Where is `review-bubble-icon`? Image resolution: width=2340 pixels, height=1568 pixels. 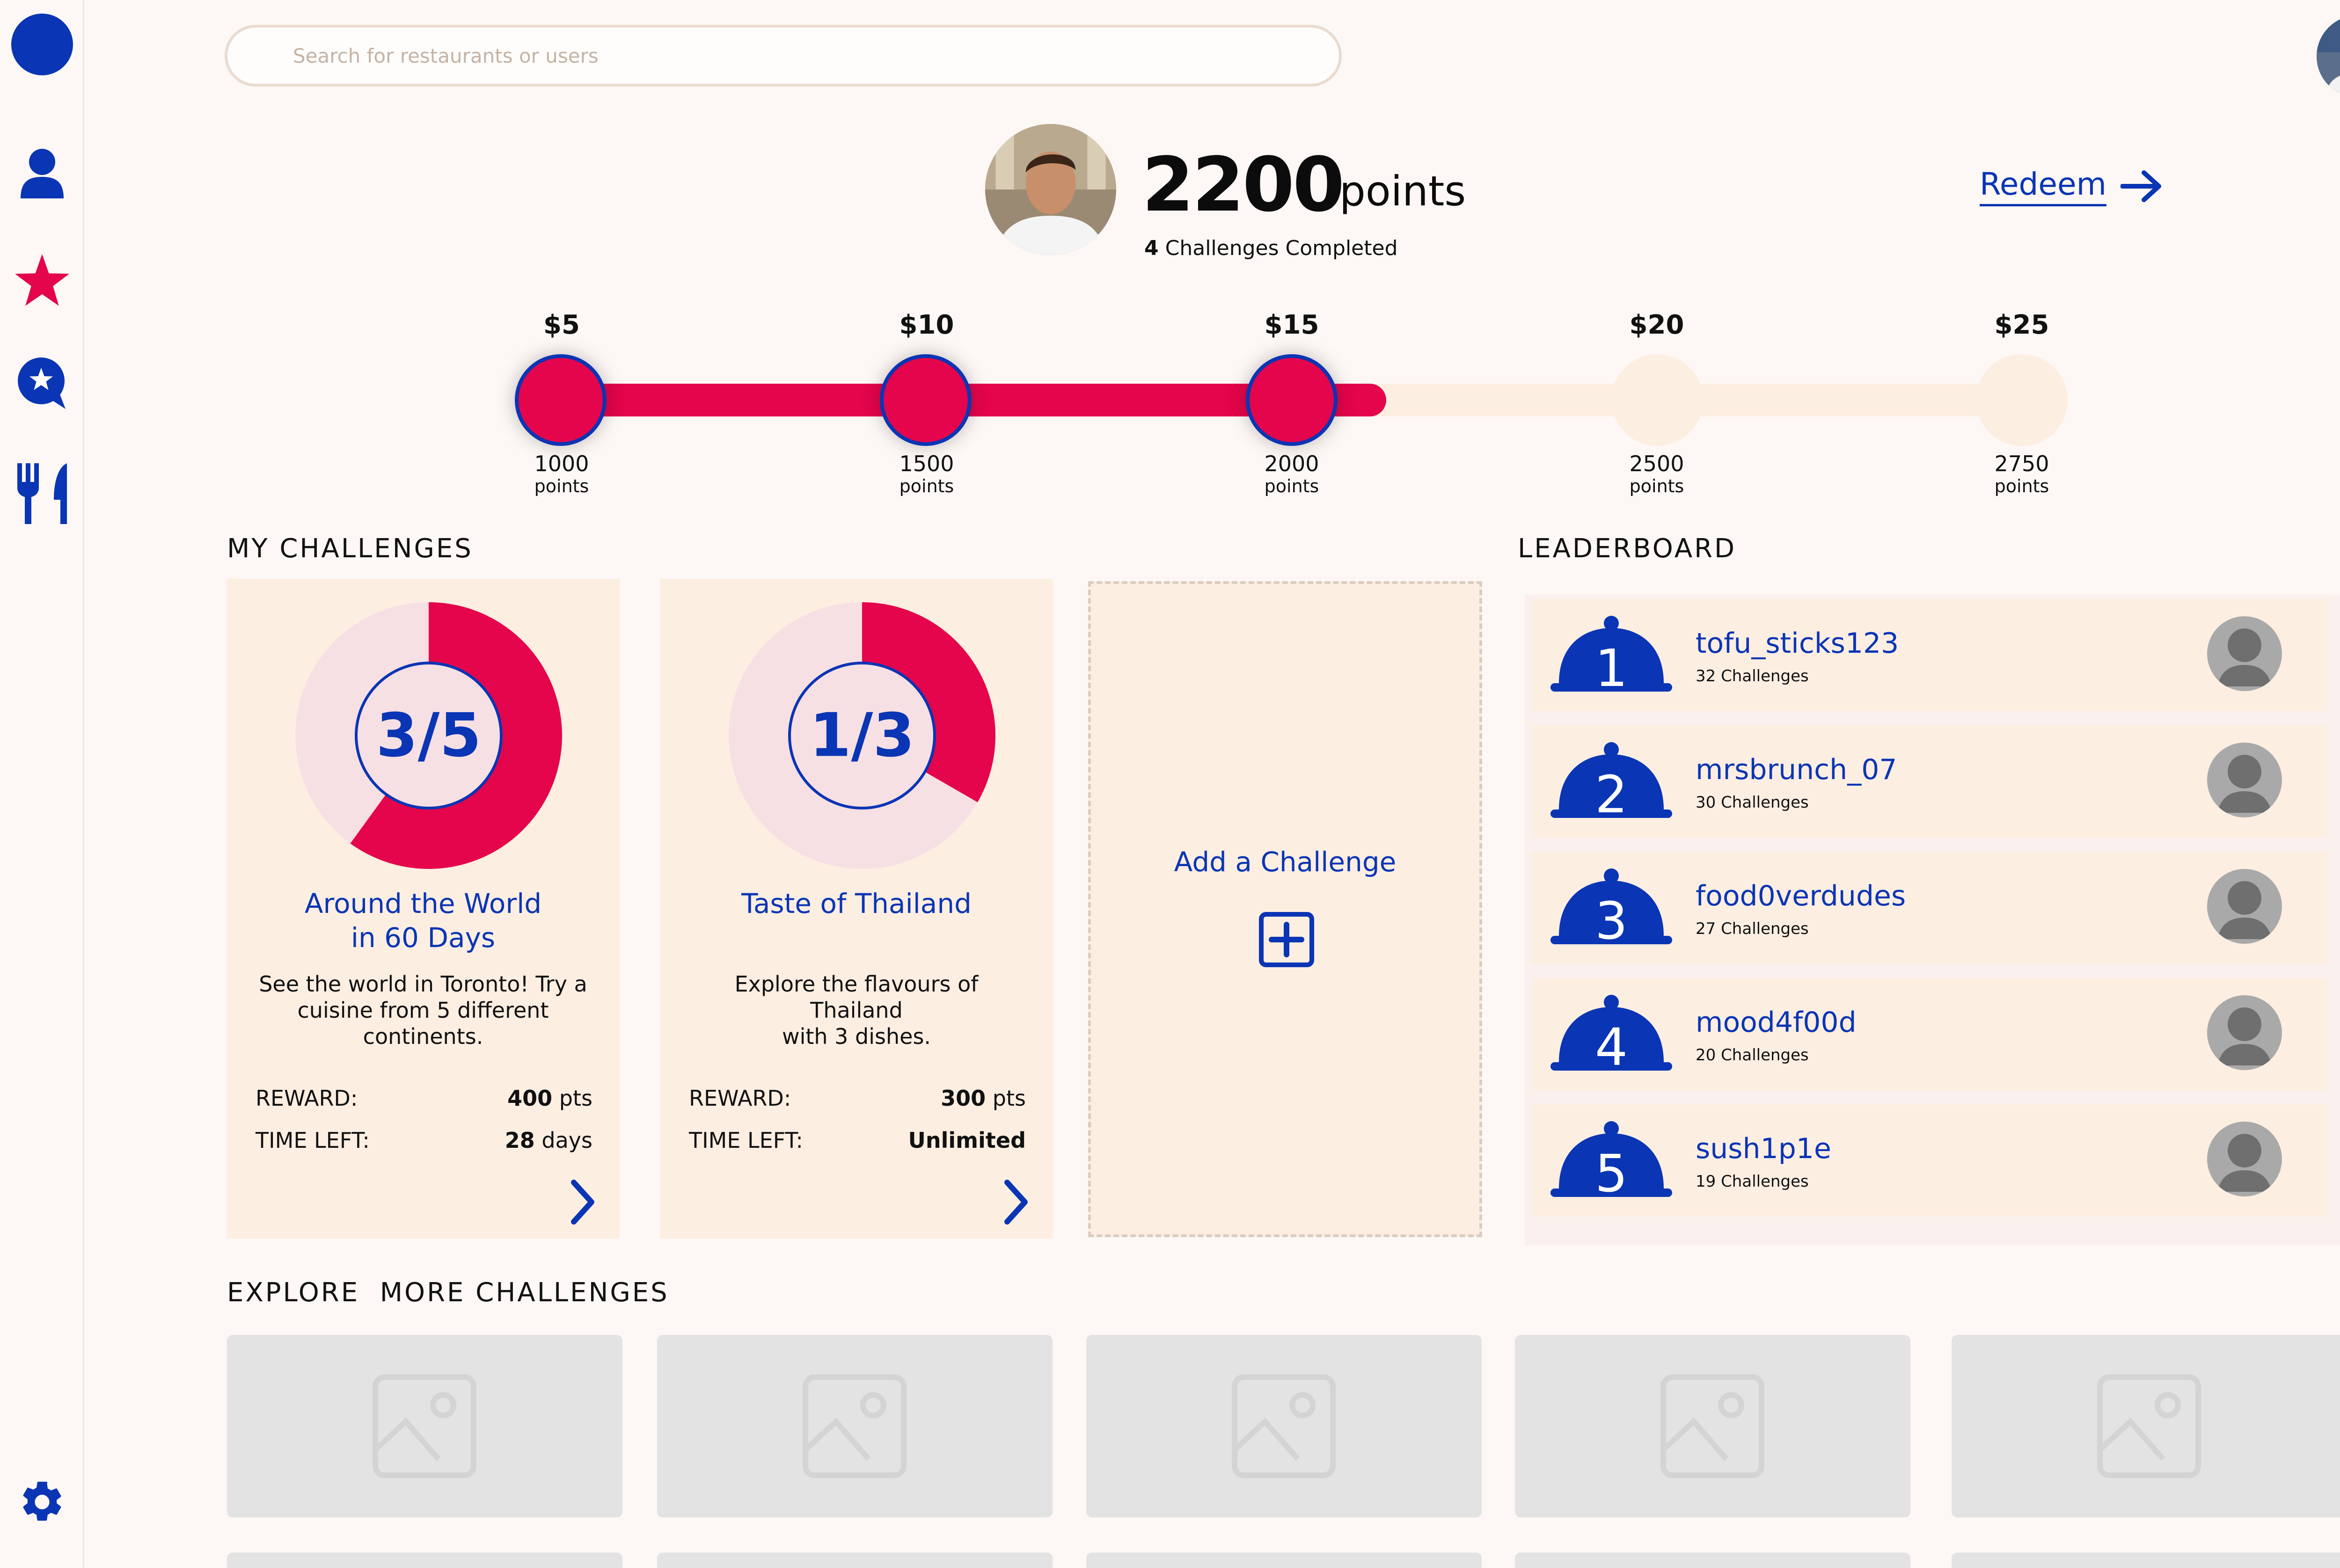 review-bubble-icon is located at coordinates (42, 384).